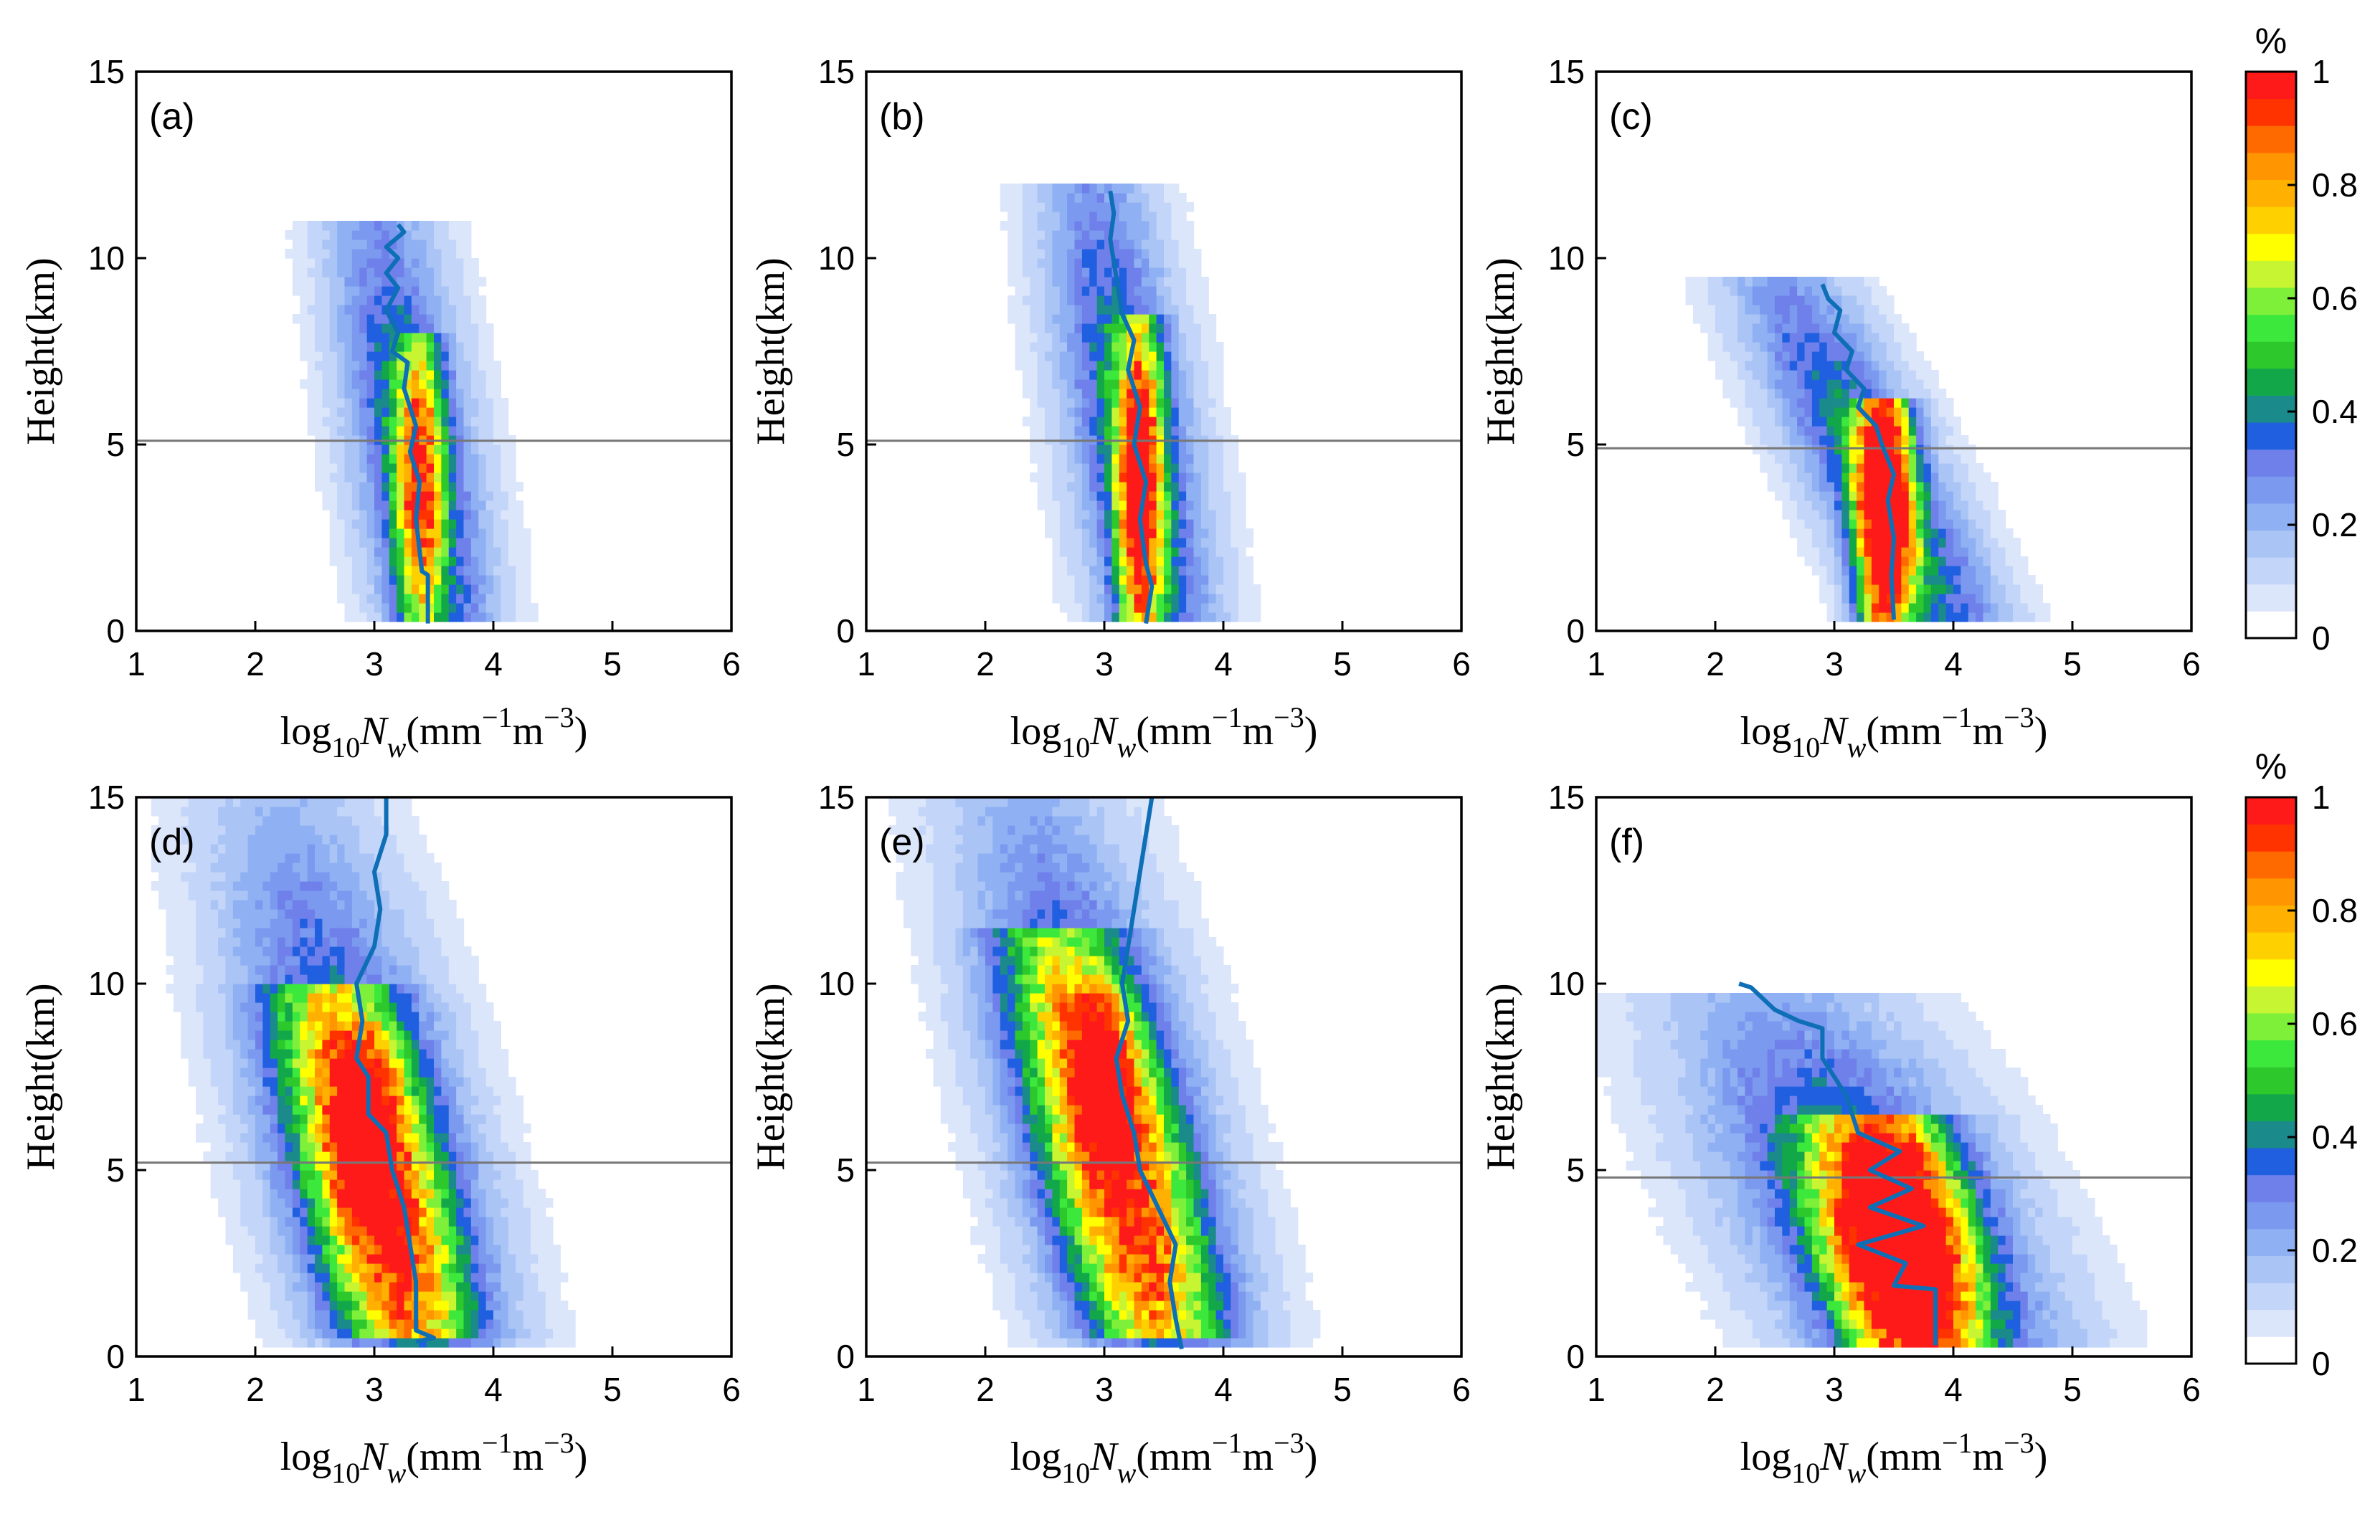  Describe the element at coordinates (136, 664) in the screenshot. I see `x-tick-label: 1` at that location.